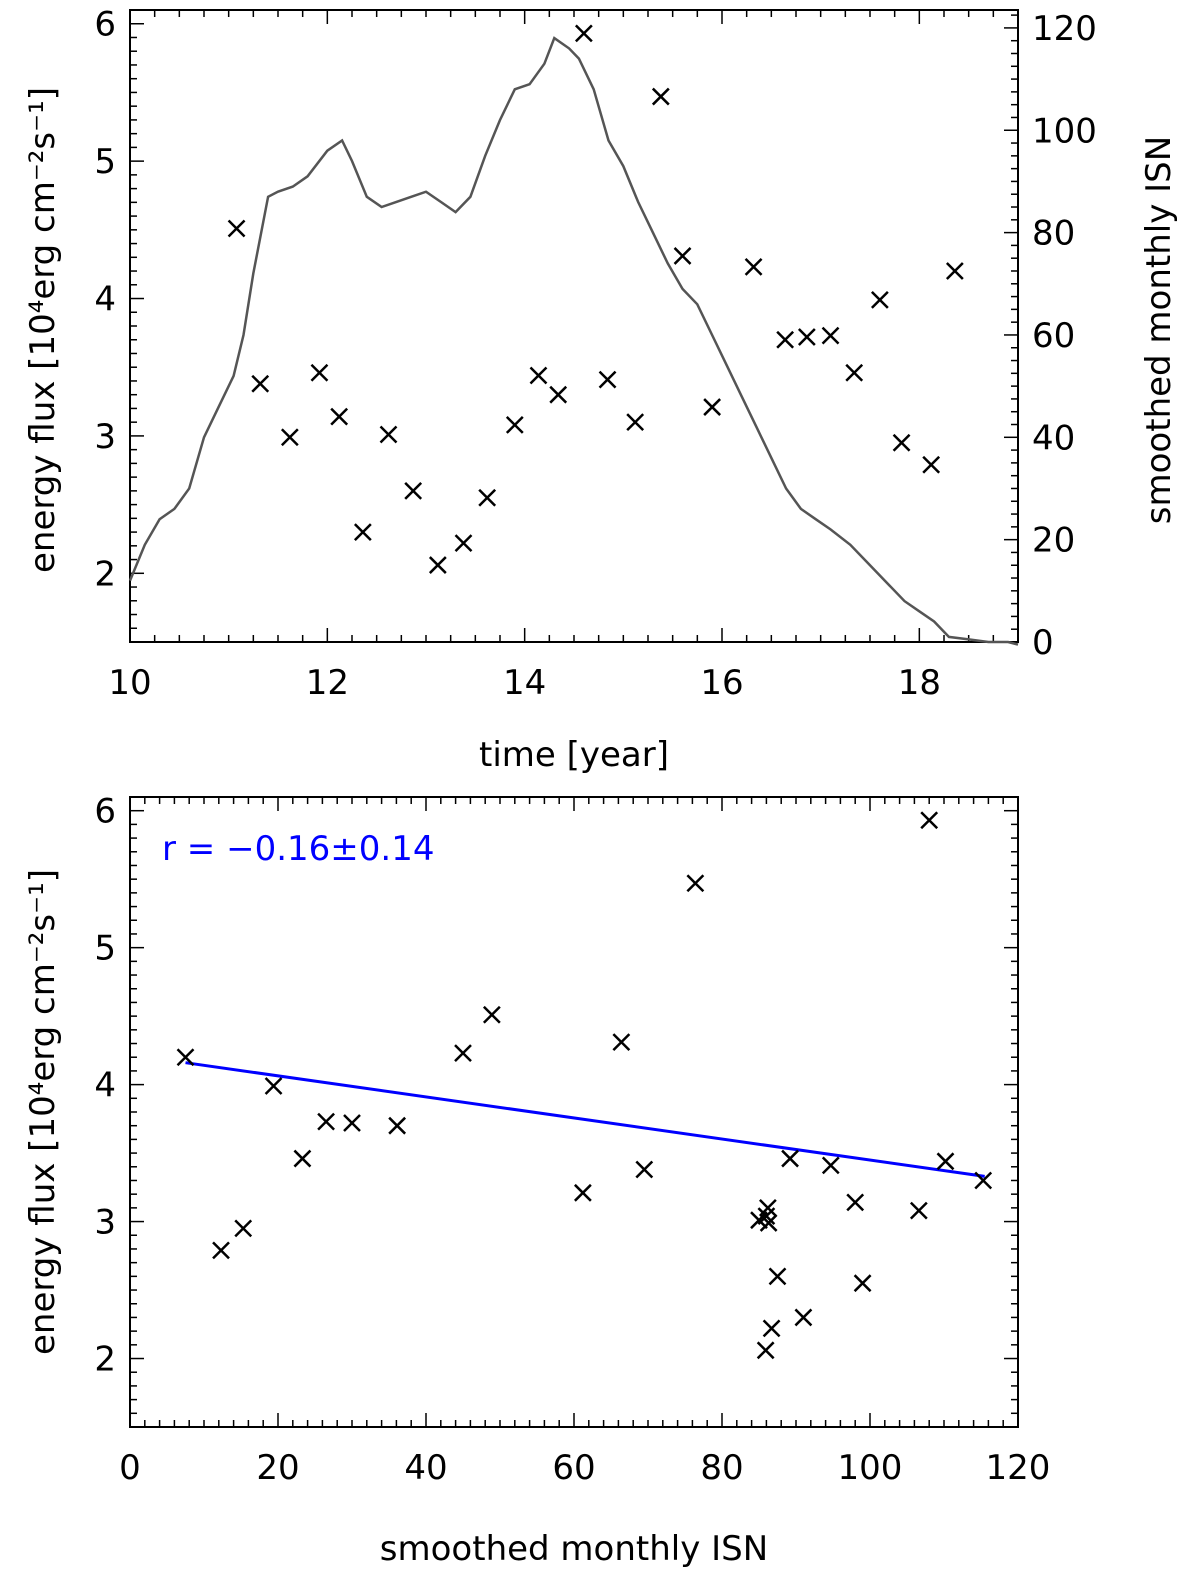  Describe the element at coordinates (105, 1360) in the screenshot. I see `bottom-y-tick-label: 2` at that location.